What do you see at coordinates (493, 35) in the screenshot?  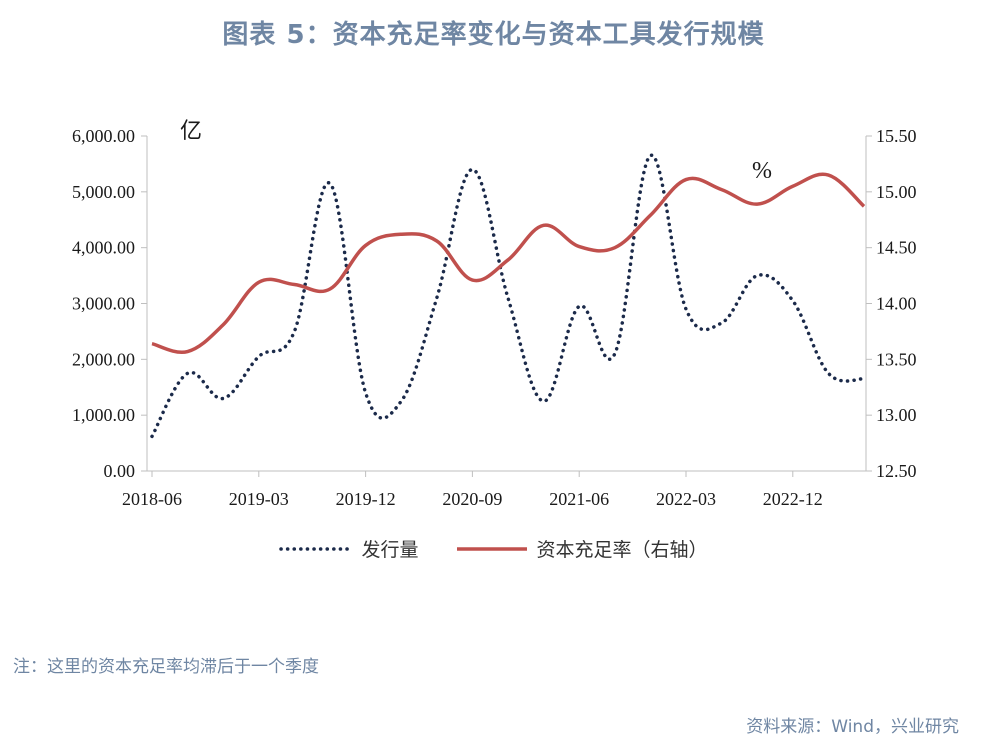 I see `chart-title: 图表 5：资本充足率变化与资本工具发行规模` at bounding box center [493, 35].